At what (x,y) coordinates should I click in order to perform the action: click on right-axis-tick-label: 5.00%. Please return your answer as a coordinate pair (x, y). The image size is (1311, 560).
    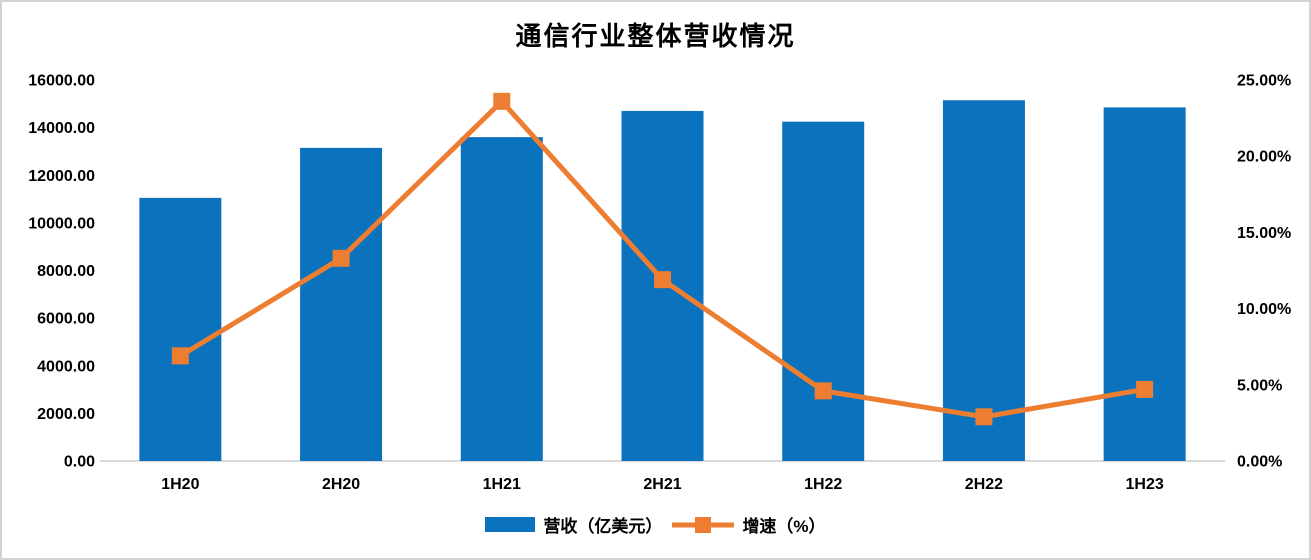
    Looking at the image, I should click on (1259, 385).